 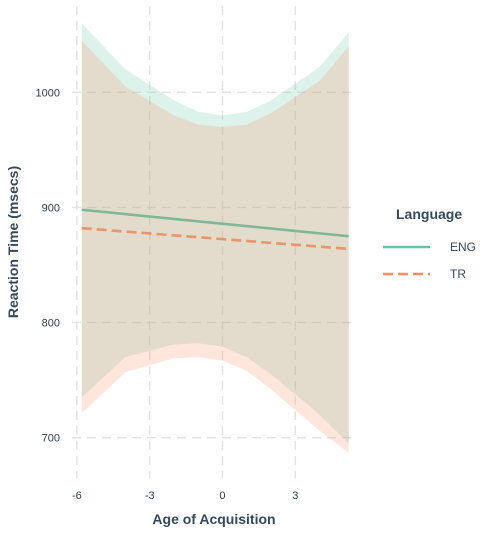 What do you see at coordinates (48, 265) in the screenshot?
I see `y-tick-labels: 700 800 900 1000` at bounding box center [48, 265].